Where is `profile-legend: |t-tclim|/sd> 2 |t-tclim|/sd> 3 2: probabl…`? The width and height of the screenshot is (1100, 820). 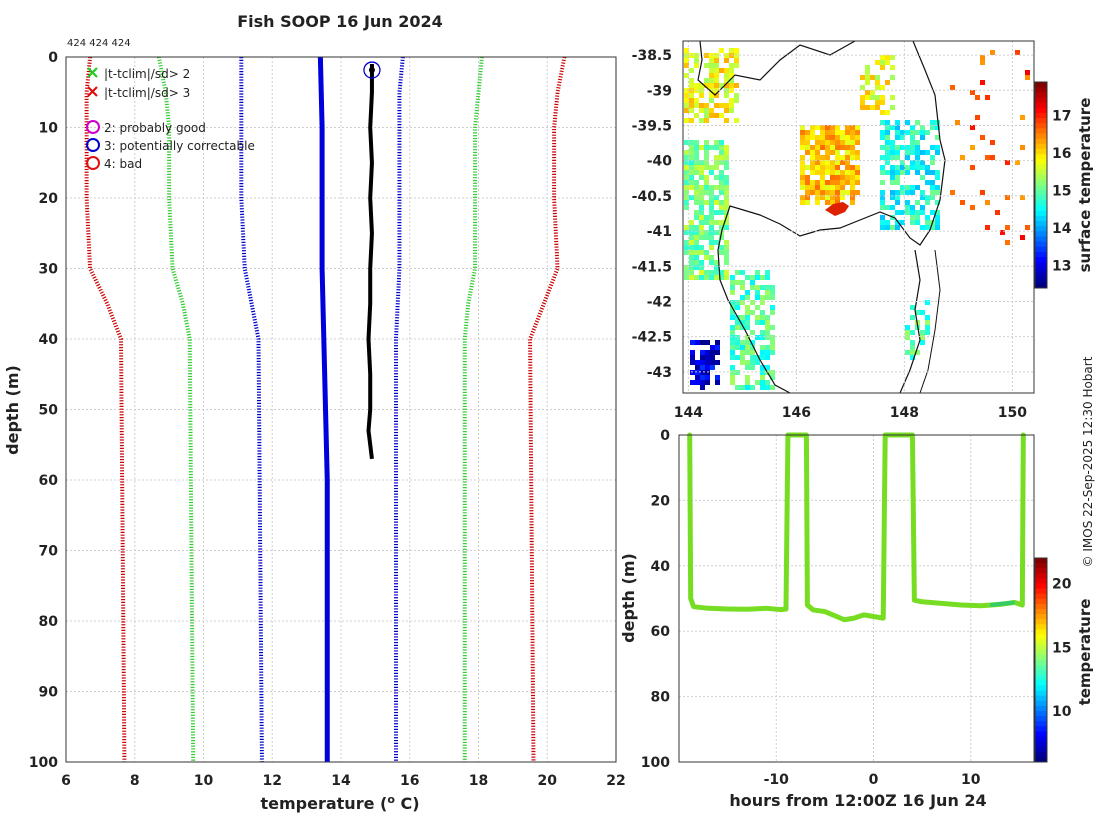
profile-legend: |t-tclim|/sd> 2 |t-tclim|/sd> 3 2: probabl… is located at coordinates (170, 119).